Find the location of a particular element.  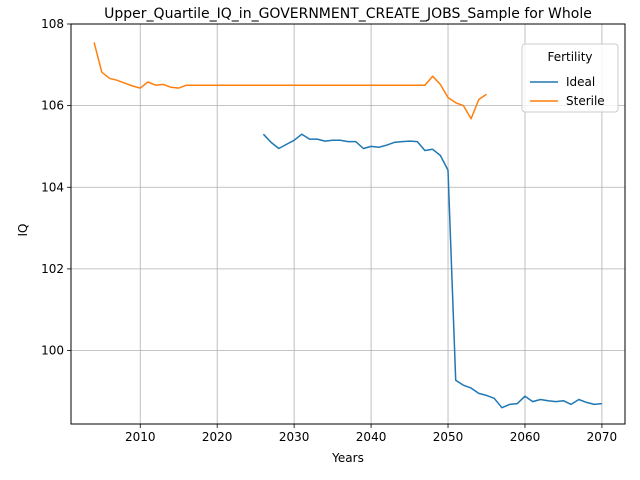

legend-label-ideal: Ideal is located at coordinates (580, 82).